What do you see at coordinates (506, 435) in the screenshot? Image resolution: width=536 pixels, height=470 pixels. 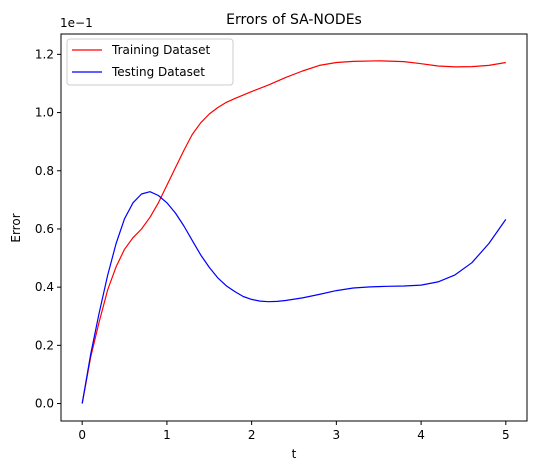 I see `x-tick-label: 5` at bounding box center [506, 435].